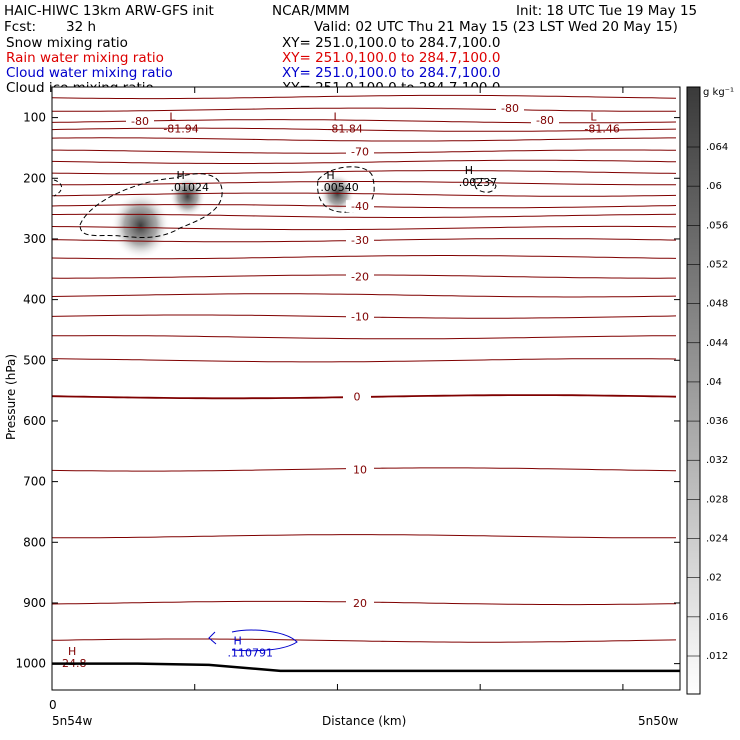 The width and height of the screenshot is (740, 740). Describe the element at coordinates (714, 382) in the screenshot. I see `colorbar-tick-label: .04` at that location.